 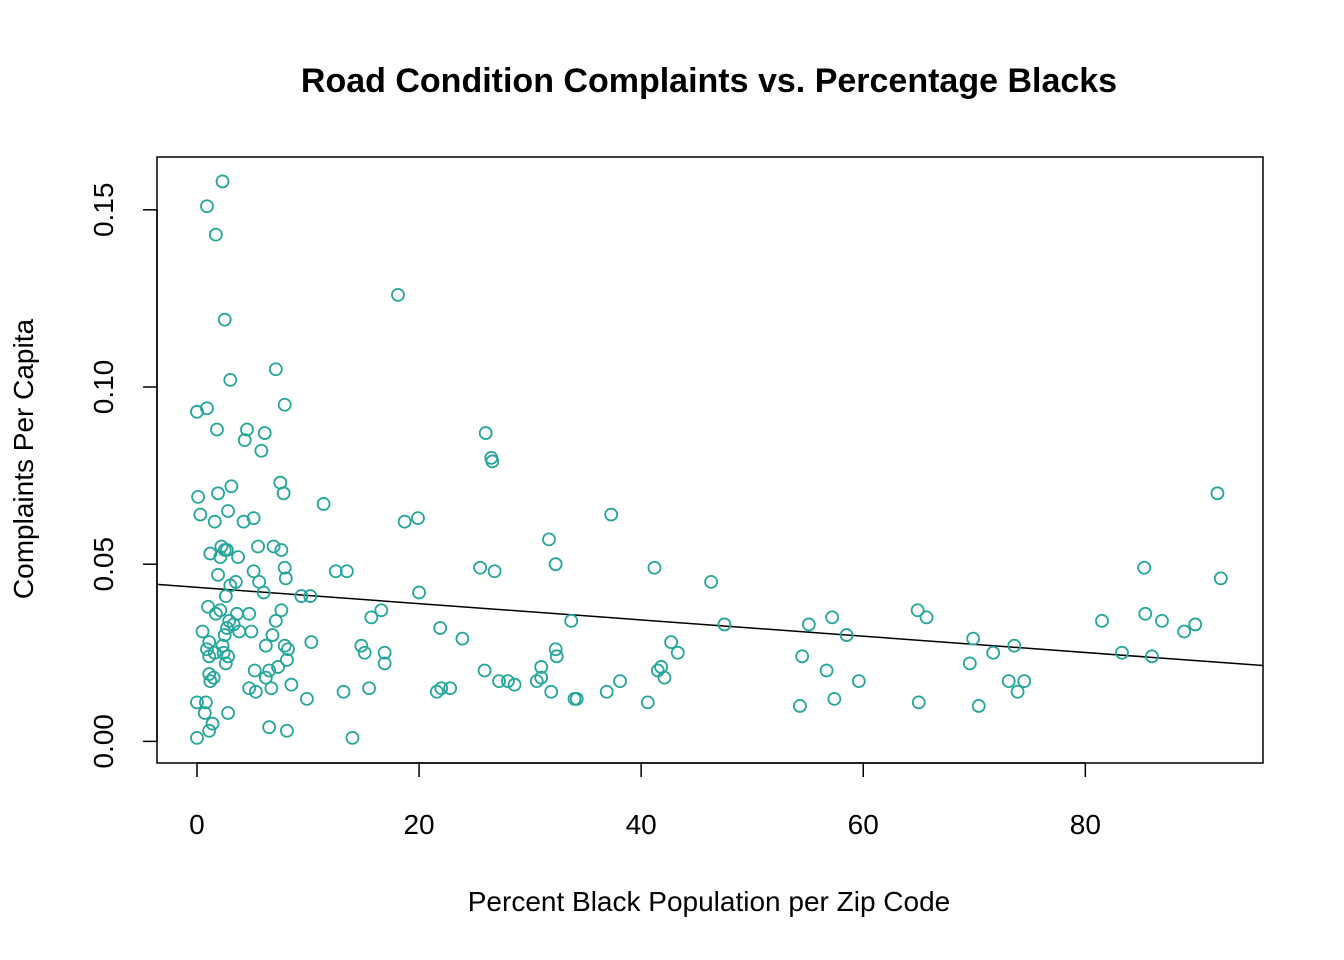 What do you see at coordinates (103, 564) in the screenshot?
I see `y-tick-label: 0.05` at bounding box center [103, 564].